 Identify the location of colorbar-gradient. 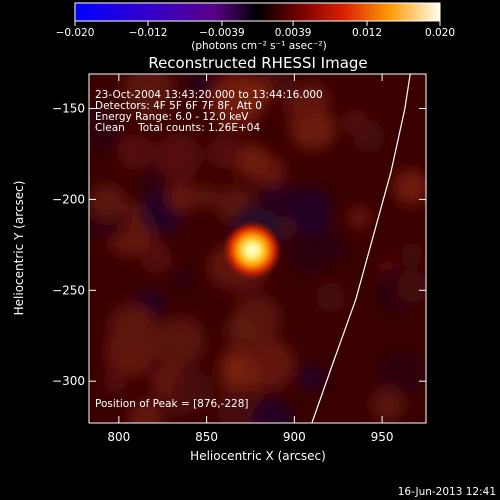
(257, 12).